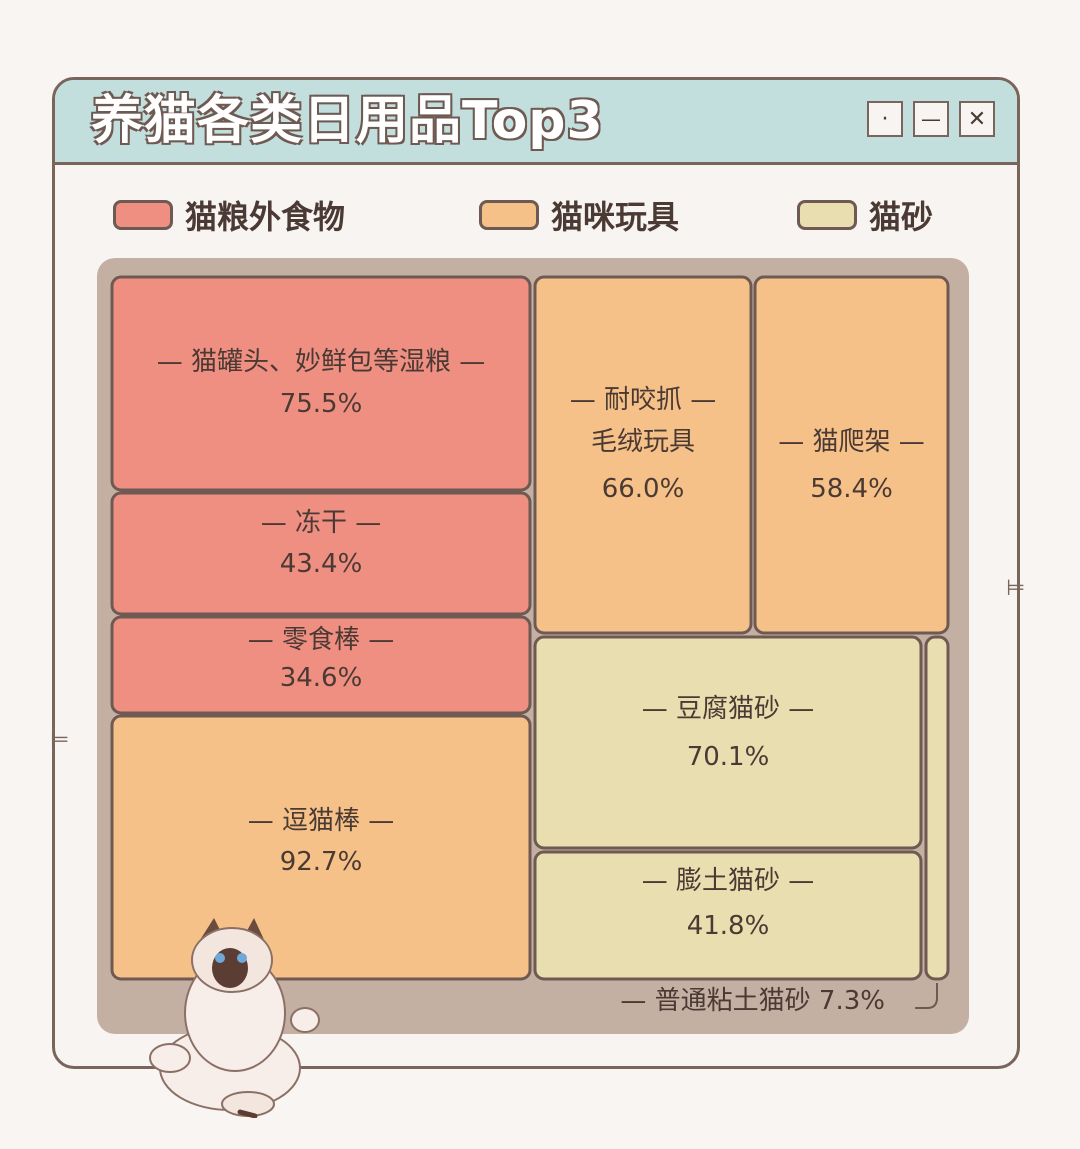  Describe the element at coordinates (1016, 588) in the screenshot. I see `side-tick-right: ⊨` at that location.